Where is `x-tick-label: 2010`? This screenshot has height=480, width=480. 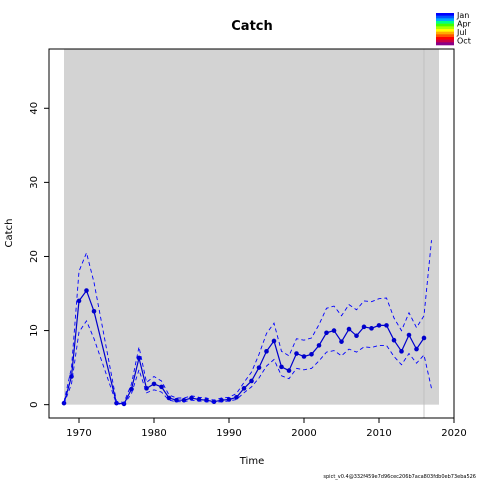
x-tick-label: 2010 is located at coordinates (378, 433).